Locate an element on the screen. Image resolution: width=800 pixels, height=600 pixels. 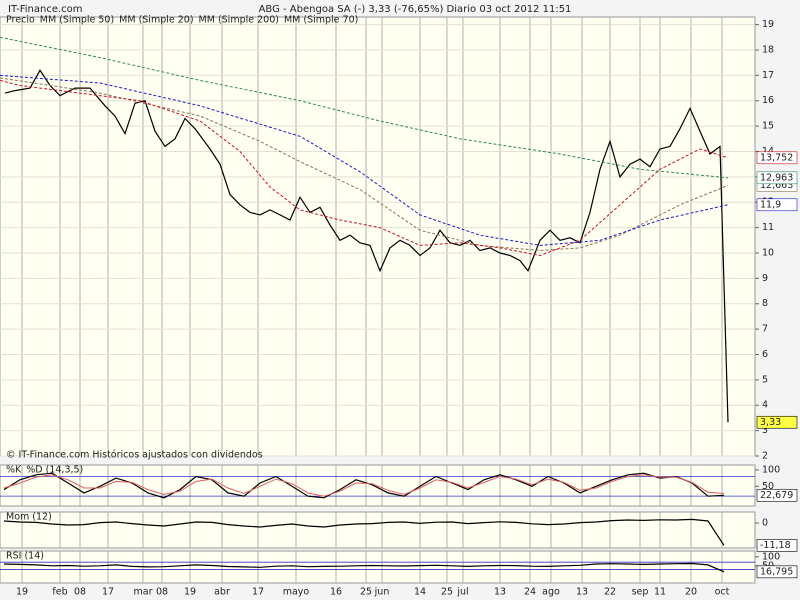
legend-entry: Mom (12) is located at coordinates (29, 517).